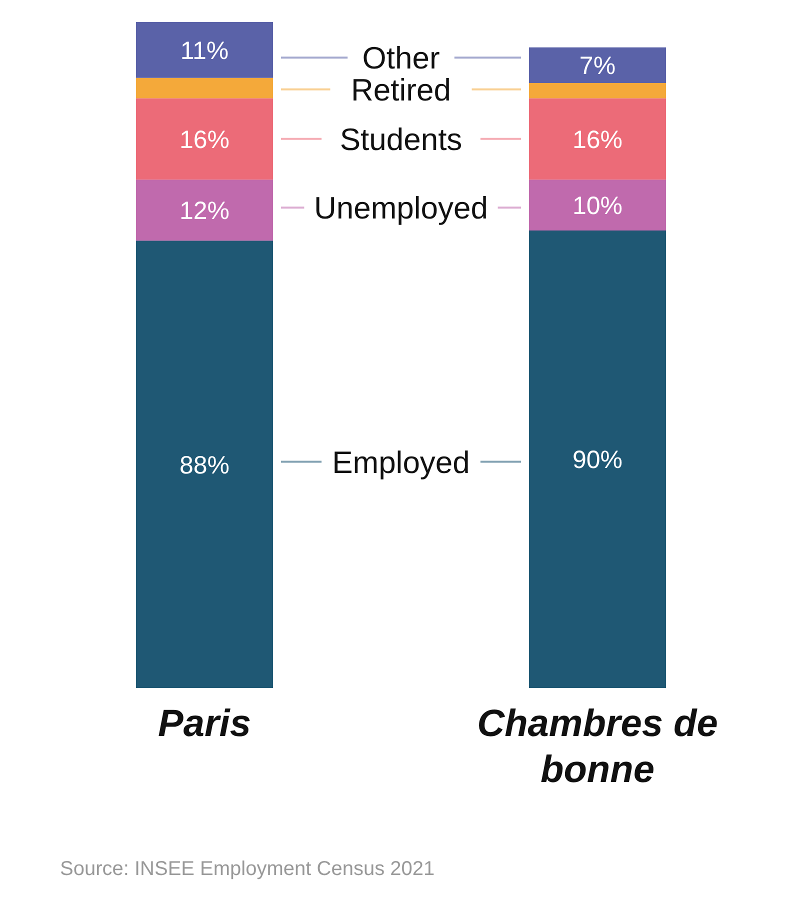 The width and height of the screenshot is (802, 916). Describe the element at coordinates (248, 869) in the screenshot. I see `source-note: Source: INSEE Employment Census 2021` at that location.